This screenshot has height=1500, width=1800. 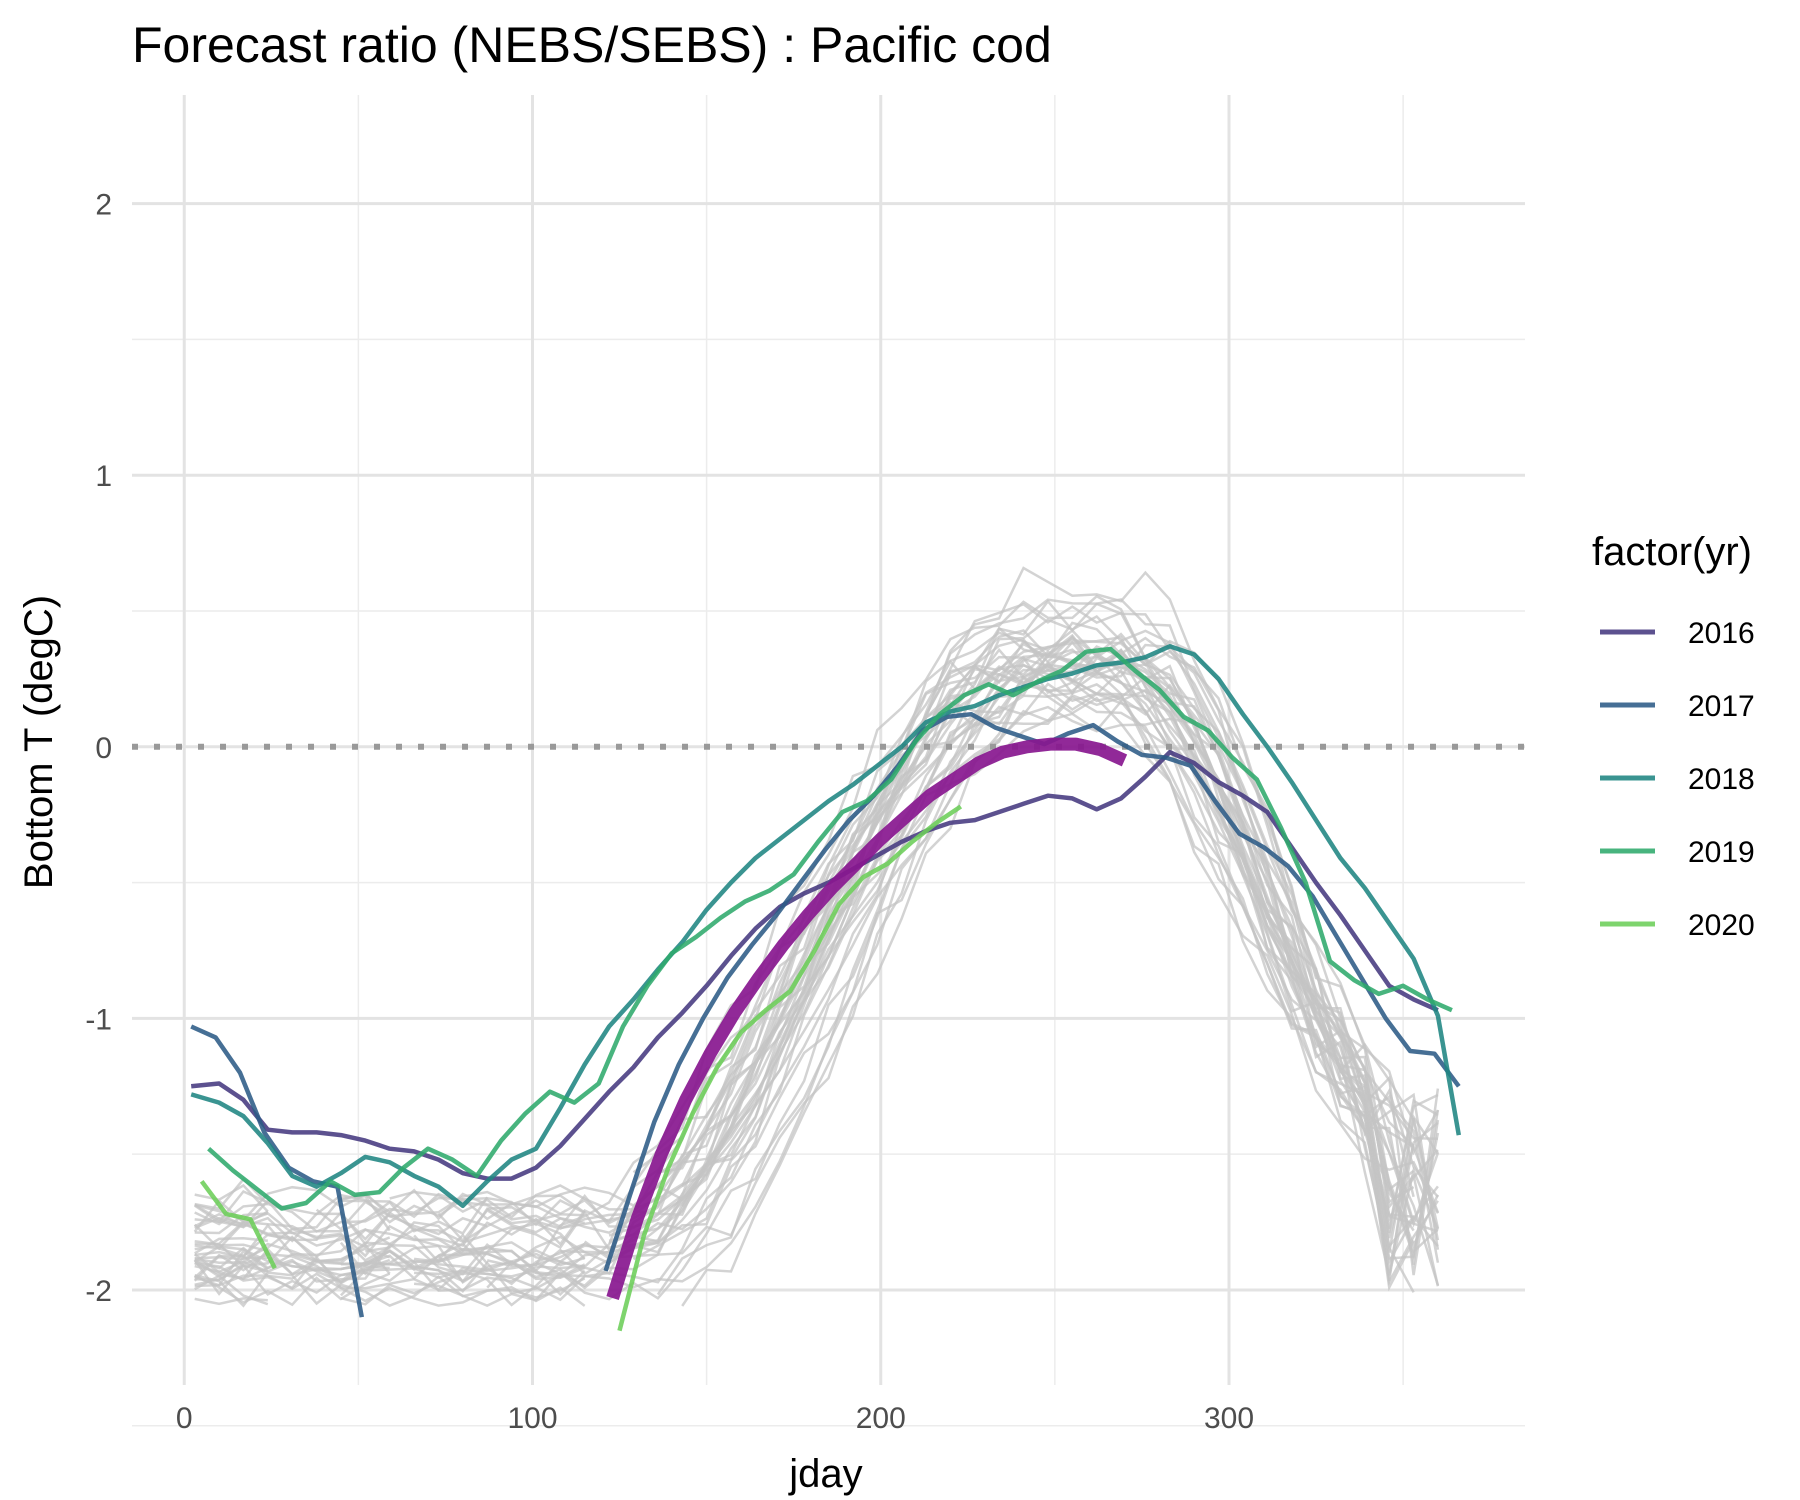 What do you see at coordinates (1672, 552) in the screenshot?
I see `legend-title: factor(yr)` at bounding box center [1672, 552].